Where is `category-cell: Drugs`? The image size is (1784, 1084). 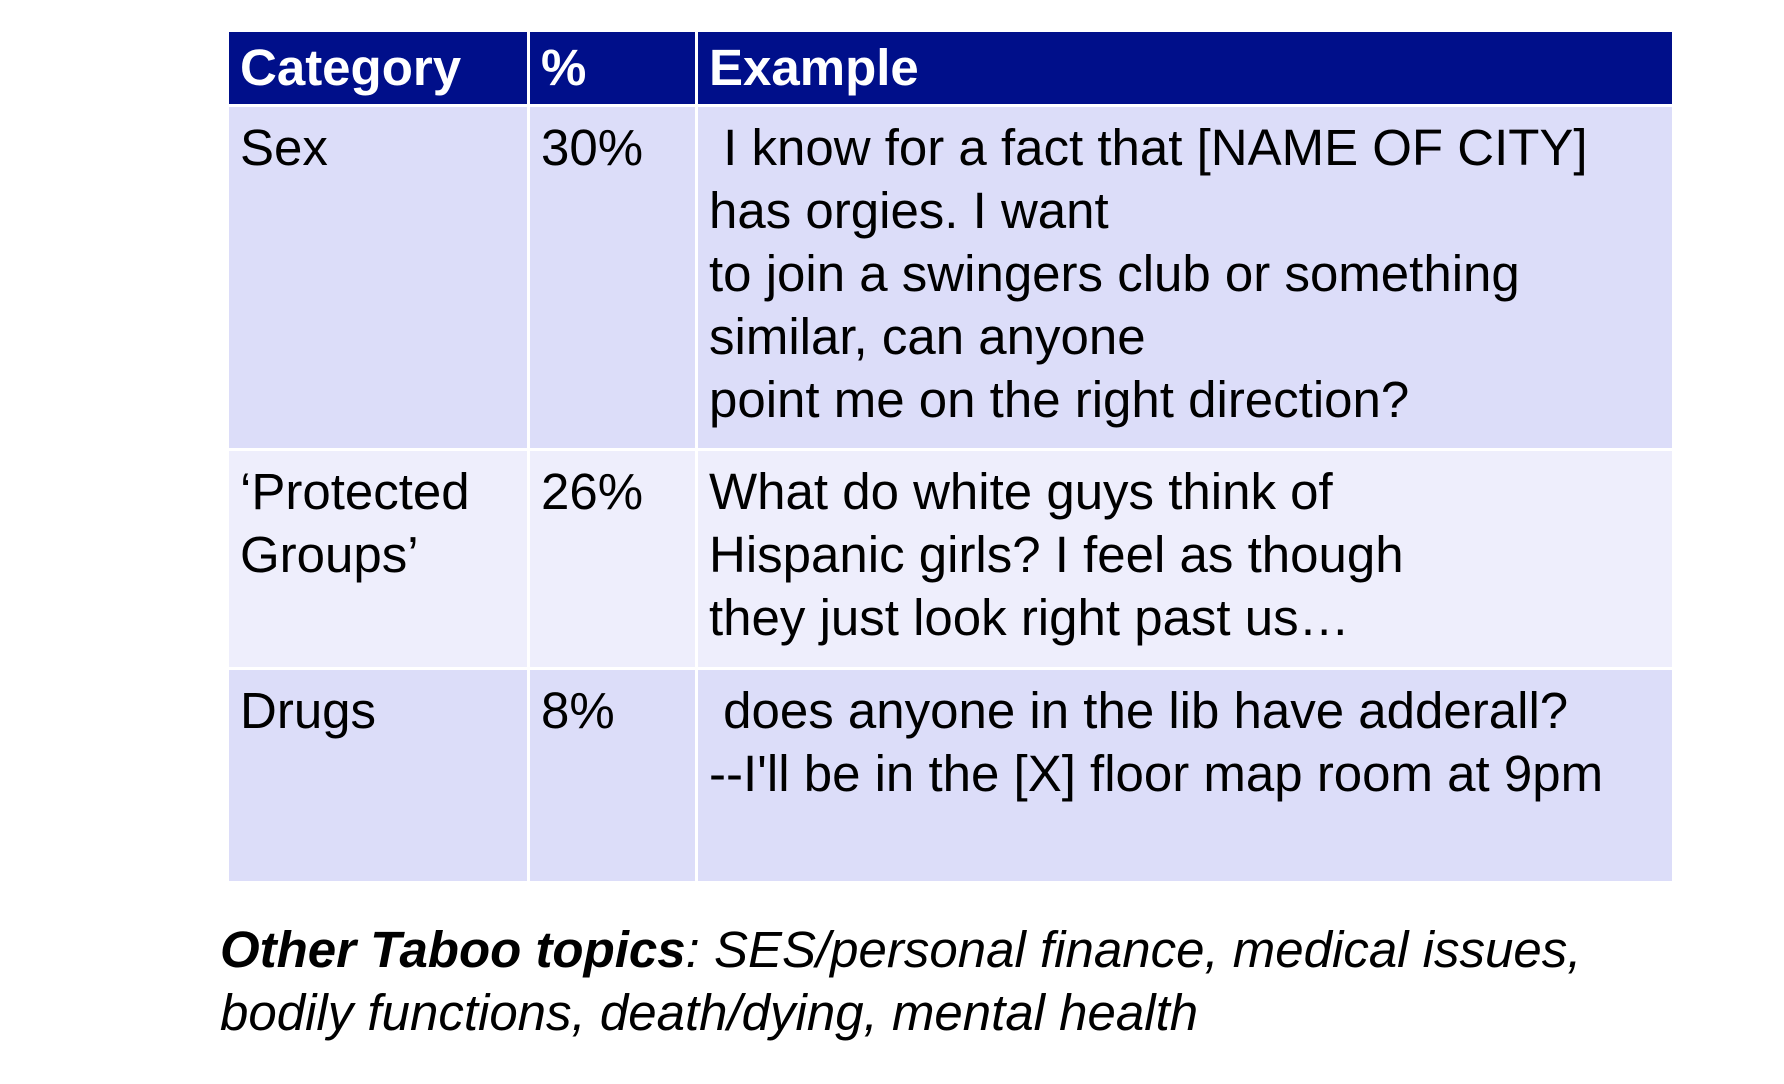
category-cell: Drugs is located at coordinates (378, 775).